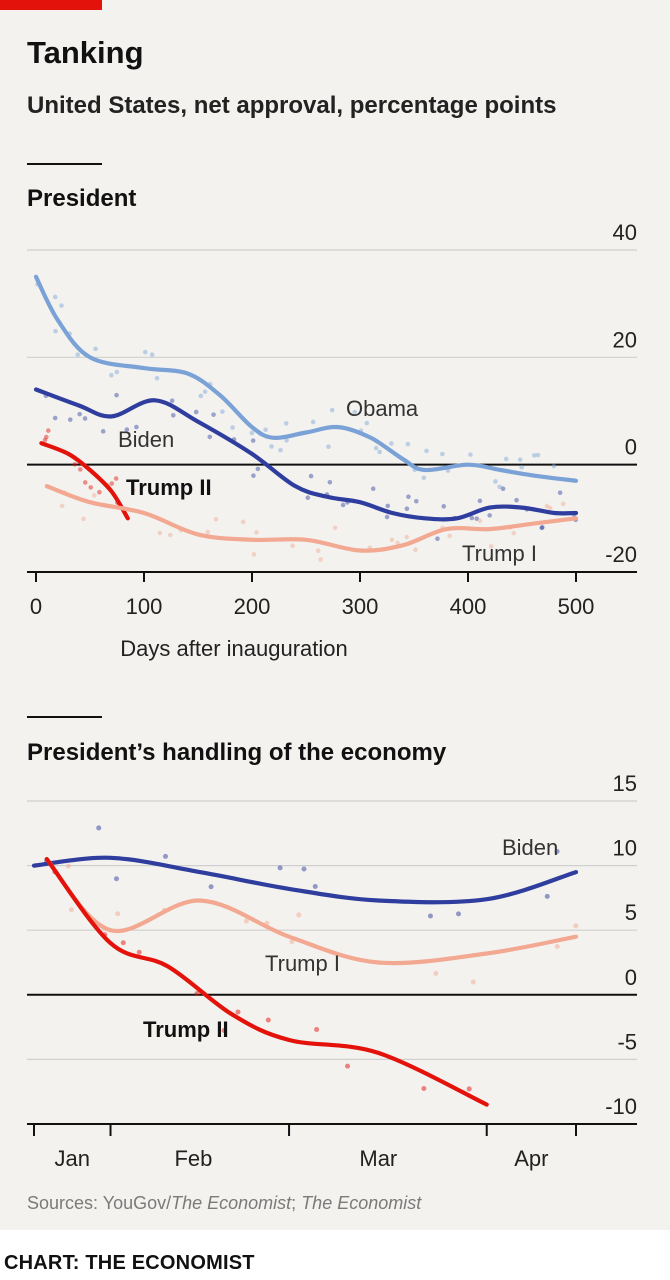  What do you see at coordinates (306, 454) in the screenshot?
I see `series-line-biden` at bounding box center [306, 454].